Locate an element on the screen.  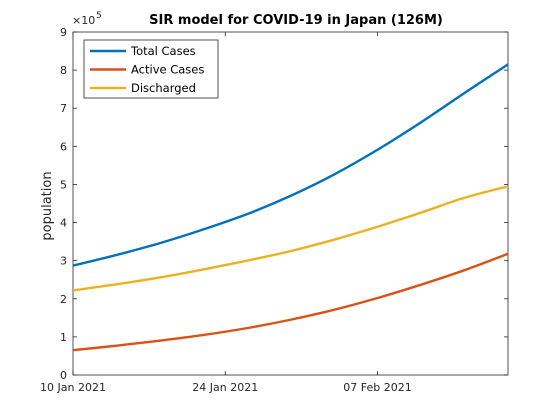
x-tick-label: 10 Jan 2021 is located at coordinates (73, 387).